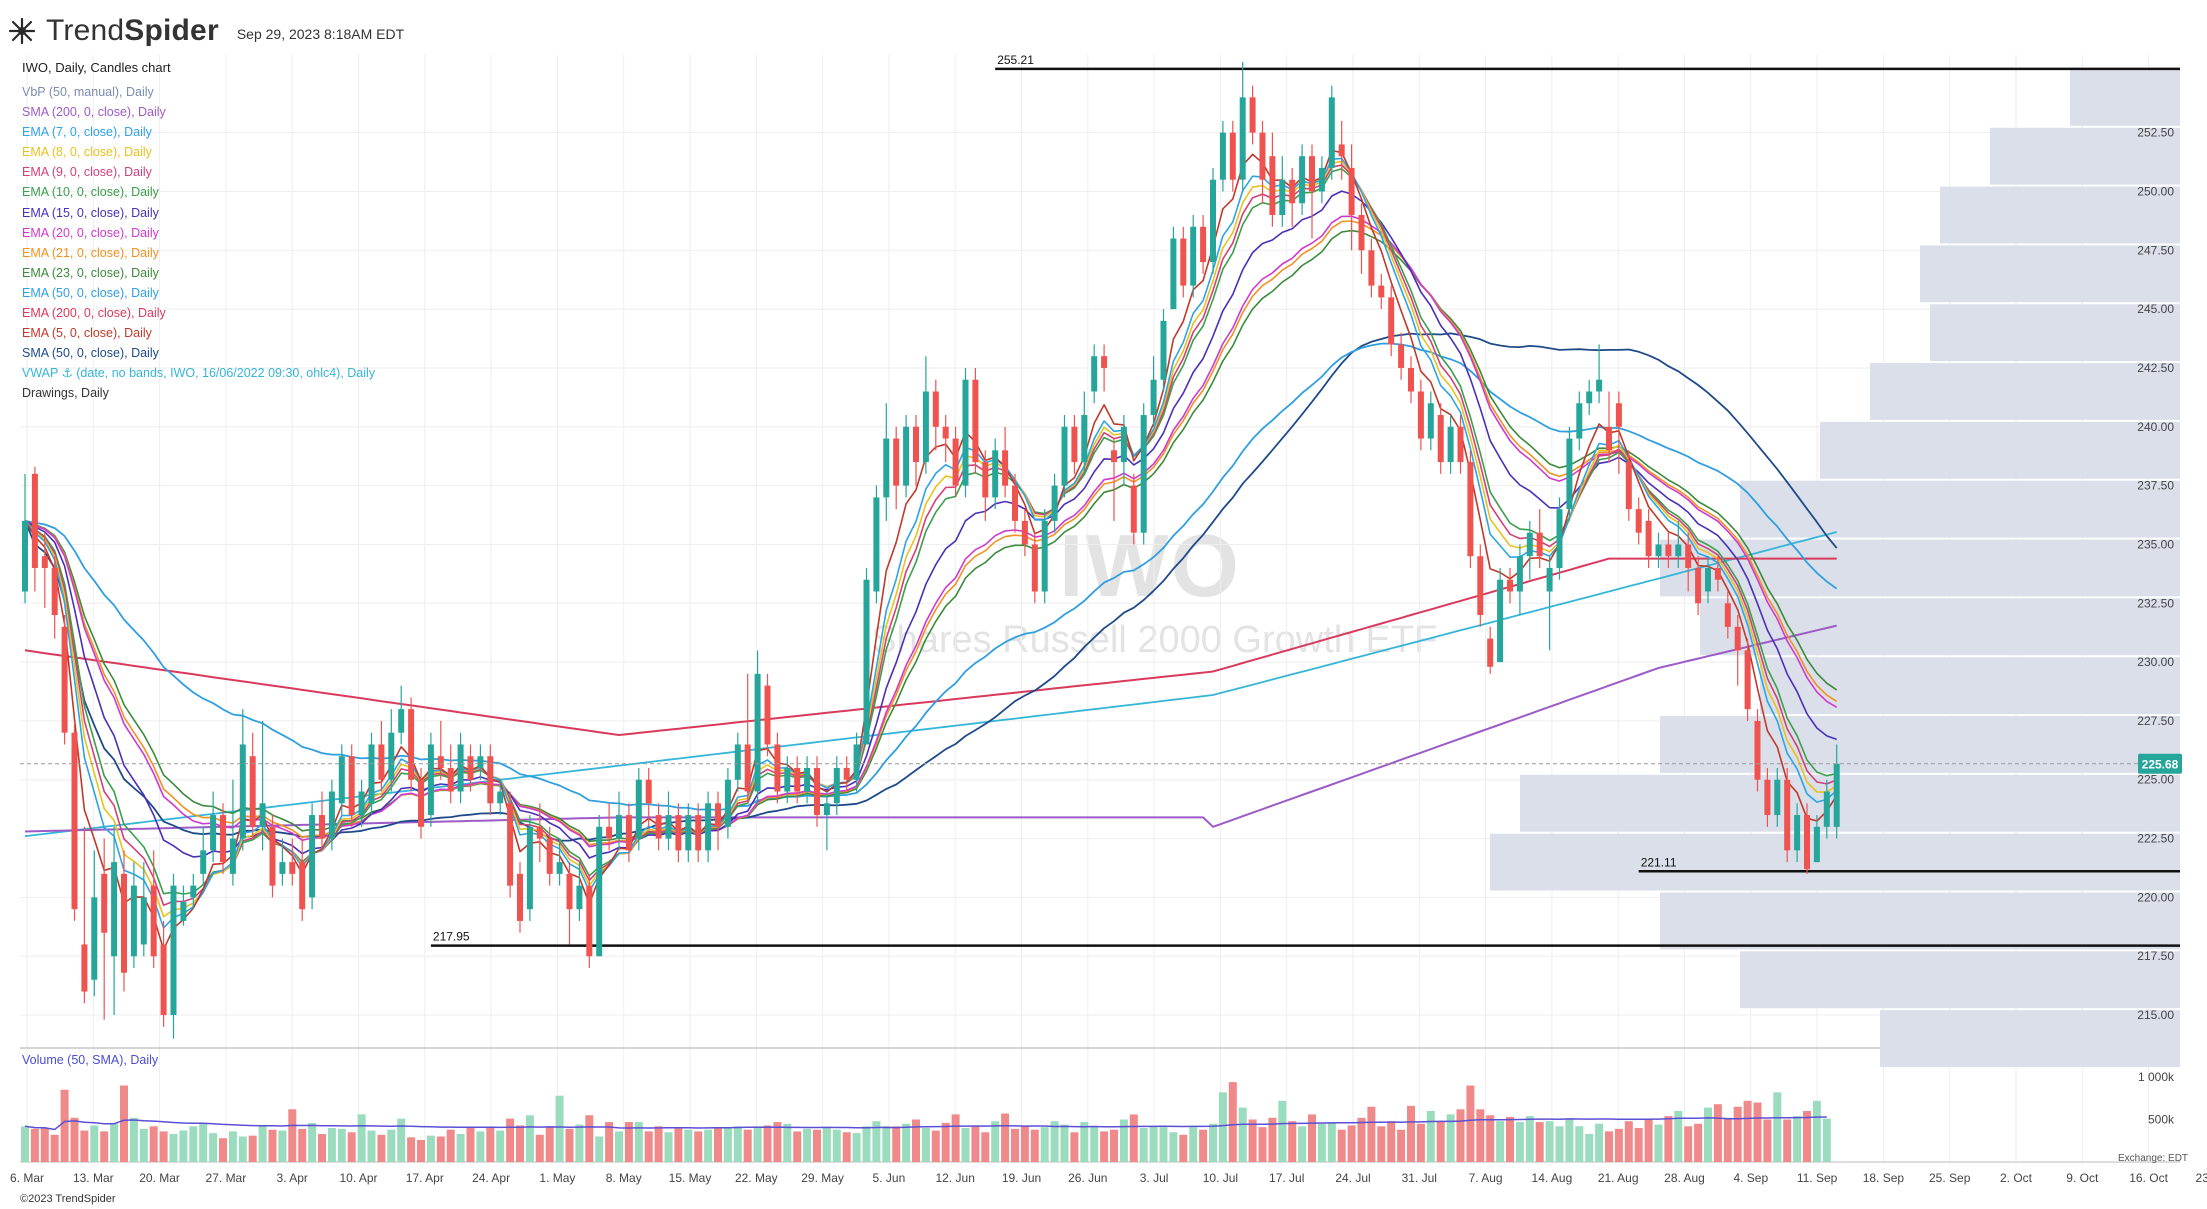 The width and height of the screenshot is (2207, 1209). I want to click on legend-item: SMA (50, 0, close), Daily, so click(90, 353).